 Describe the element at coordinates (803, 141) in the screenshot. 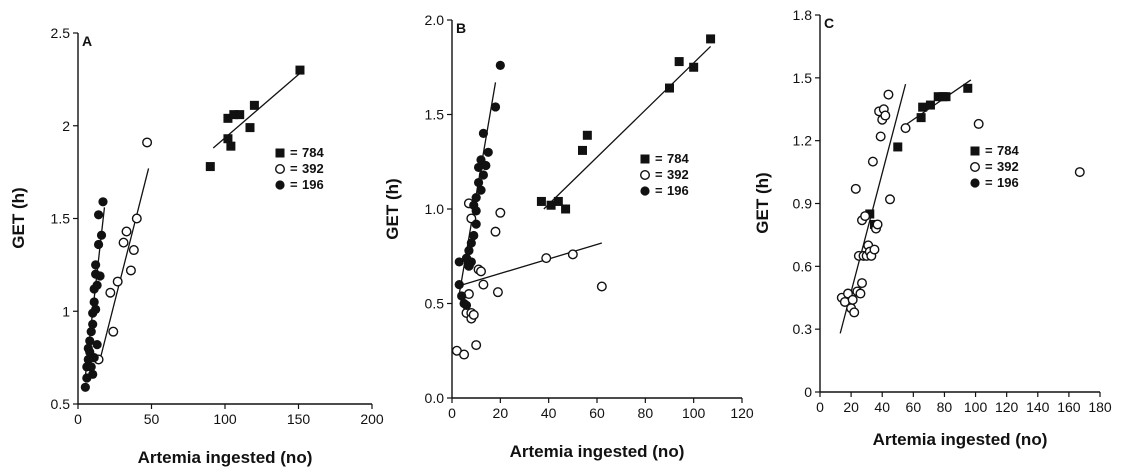

I see `y-tick-label: 1.2` at that location.